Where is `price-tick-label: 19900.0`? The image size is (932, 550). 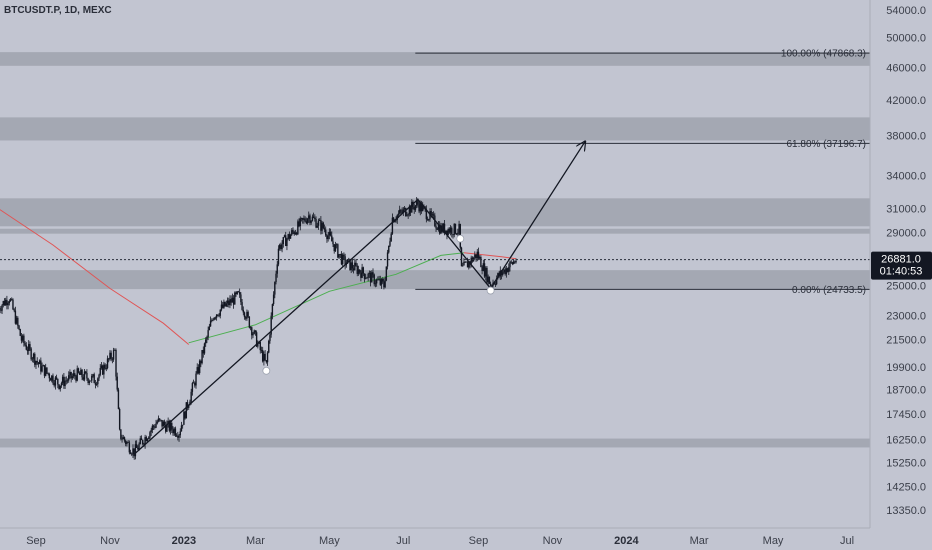
price-tick-label: 19900.0 is located at coordinates (906, 368).